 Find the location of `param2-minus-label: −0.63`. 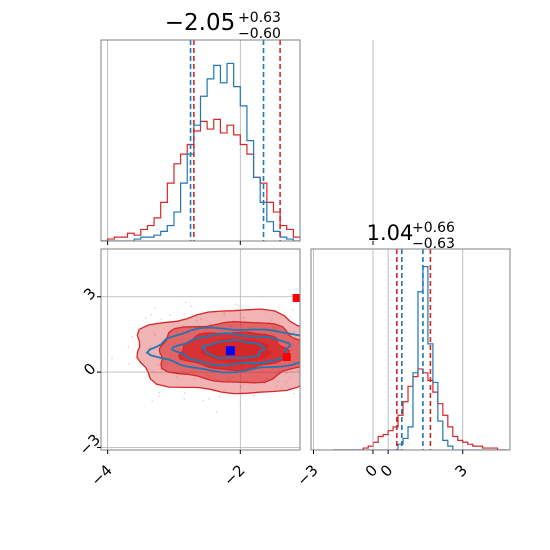

param2-minus-label: −0.63 is located at coordinates (433, 244).